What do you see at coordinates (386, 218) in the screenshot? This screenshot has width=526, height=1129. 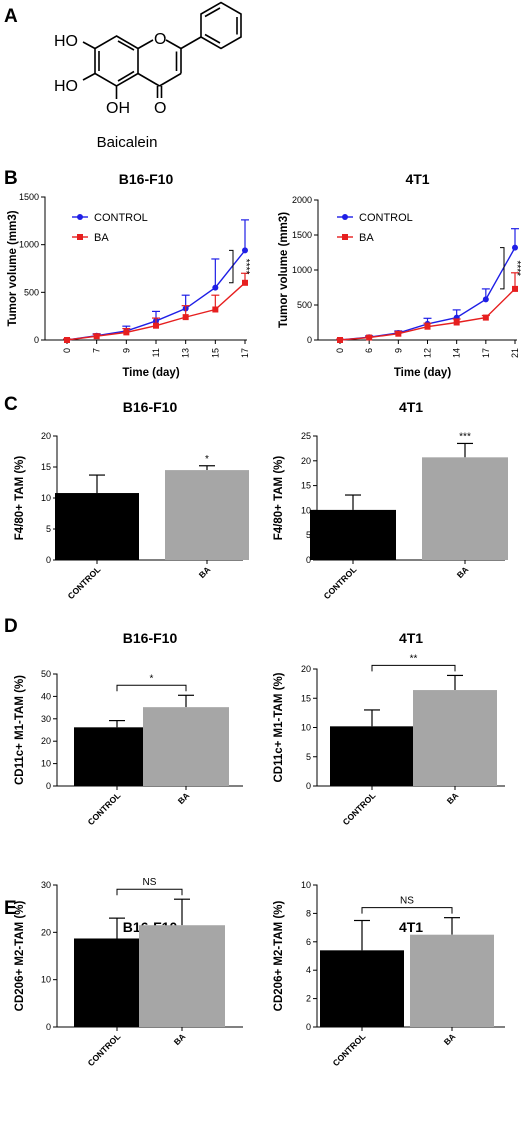 I see `legend-label-control: CONTROL` at bounding box center [386, 218].